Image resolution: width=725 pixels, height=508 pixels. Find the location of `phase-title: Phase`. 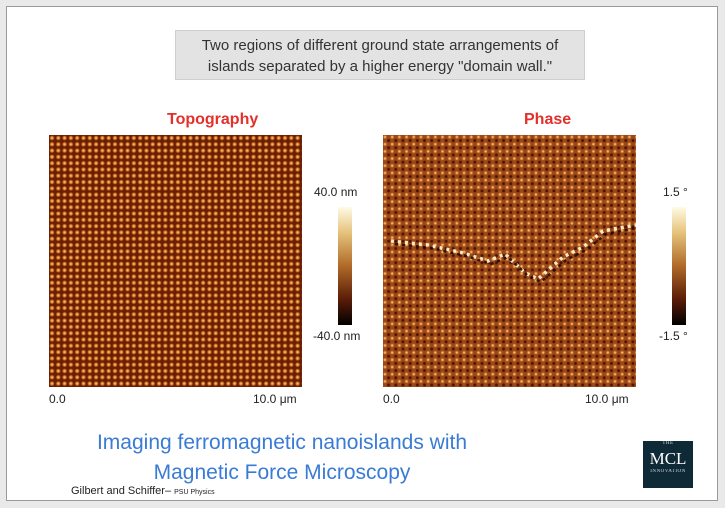

phase-title: Phase is located at coordinates (548, 119).